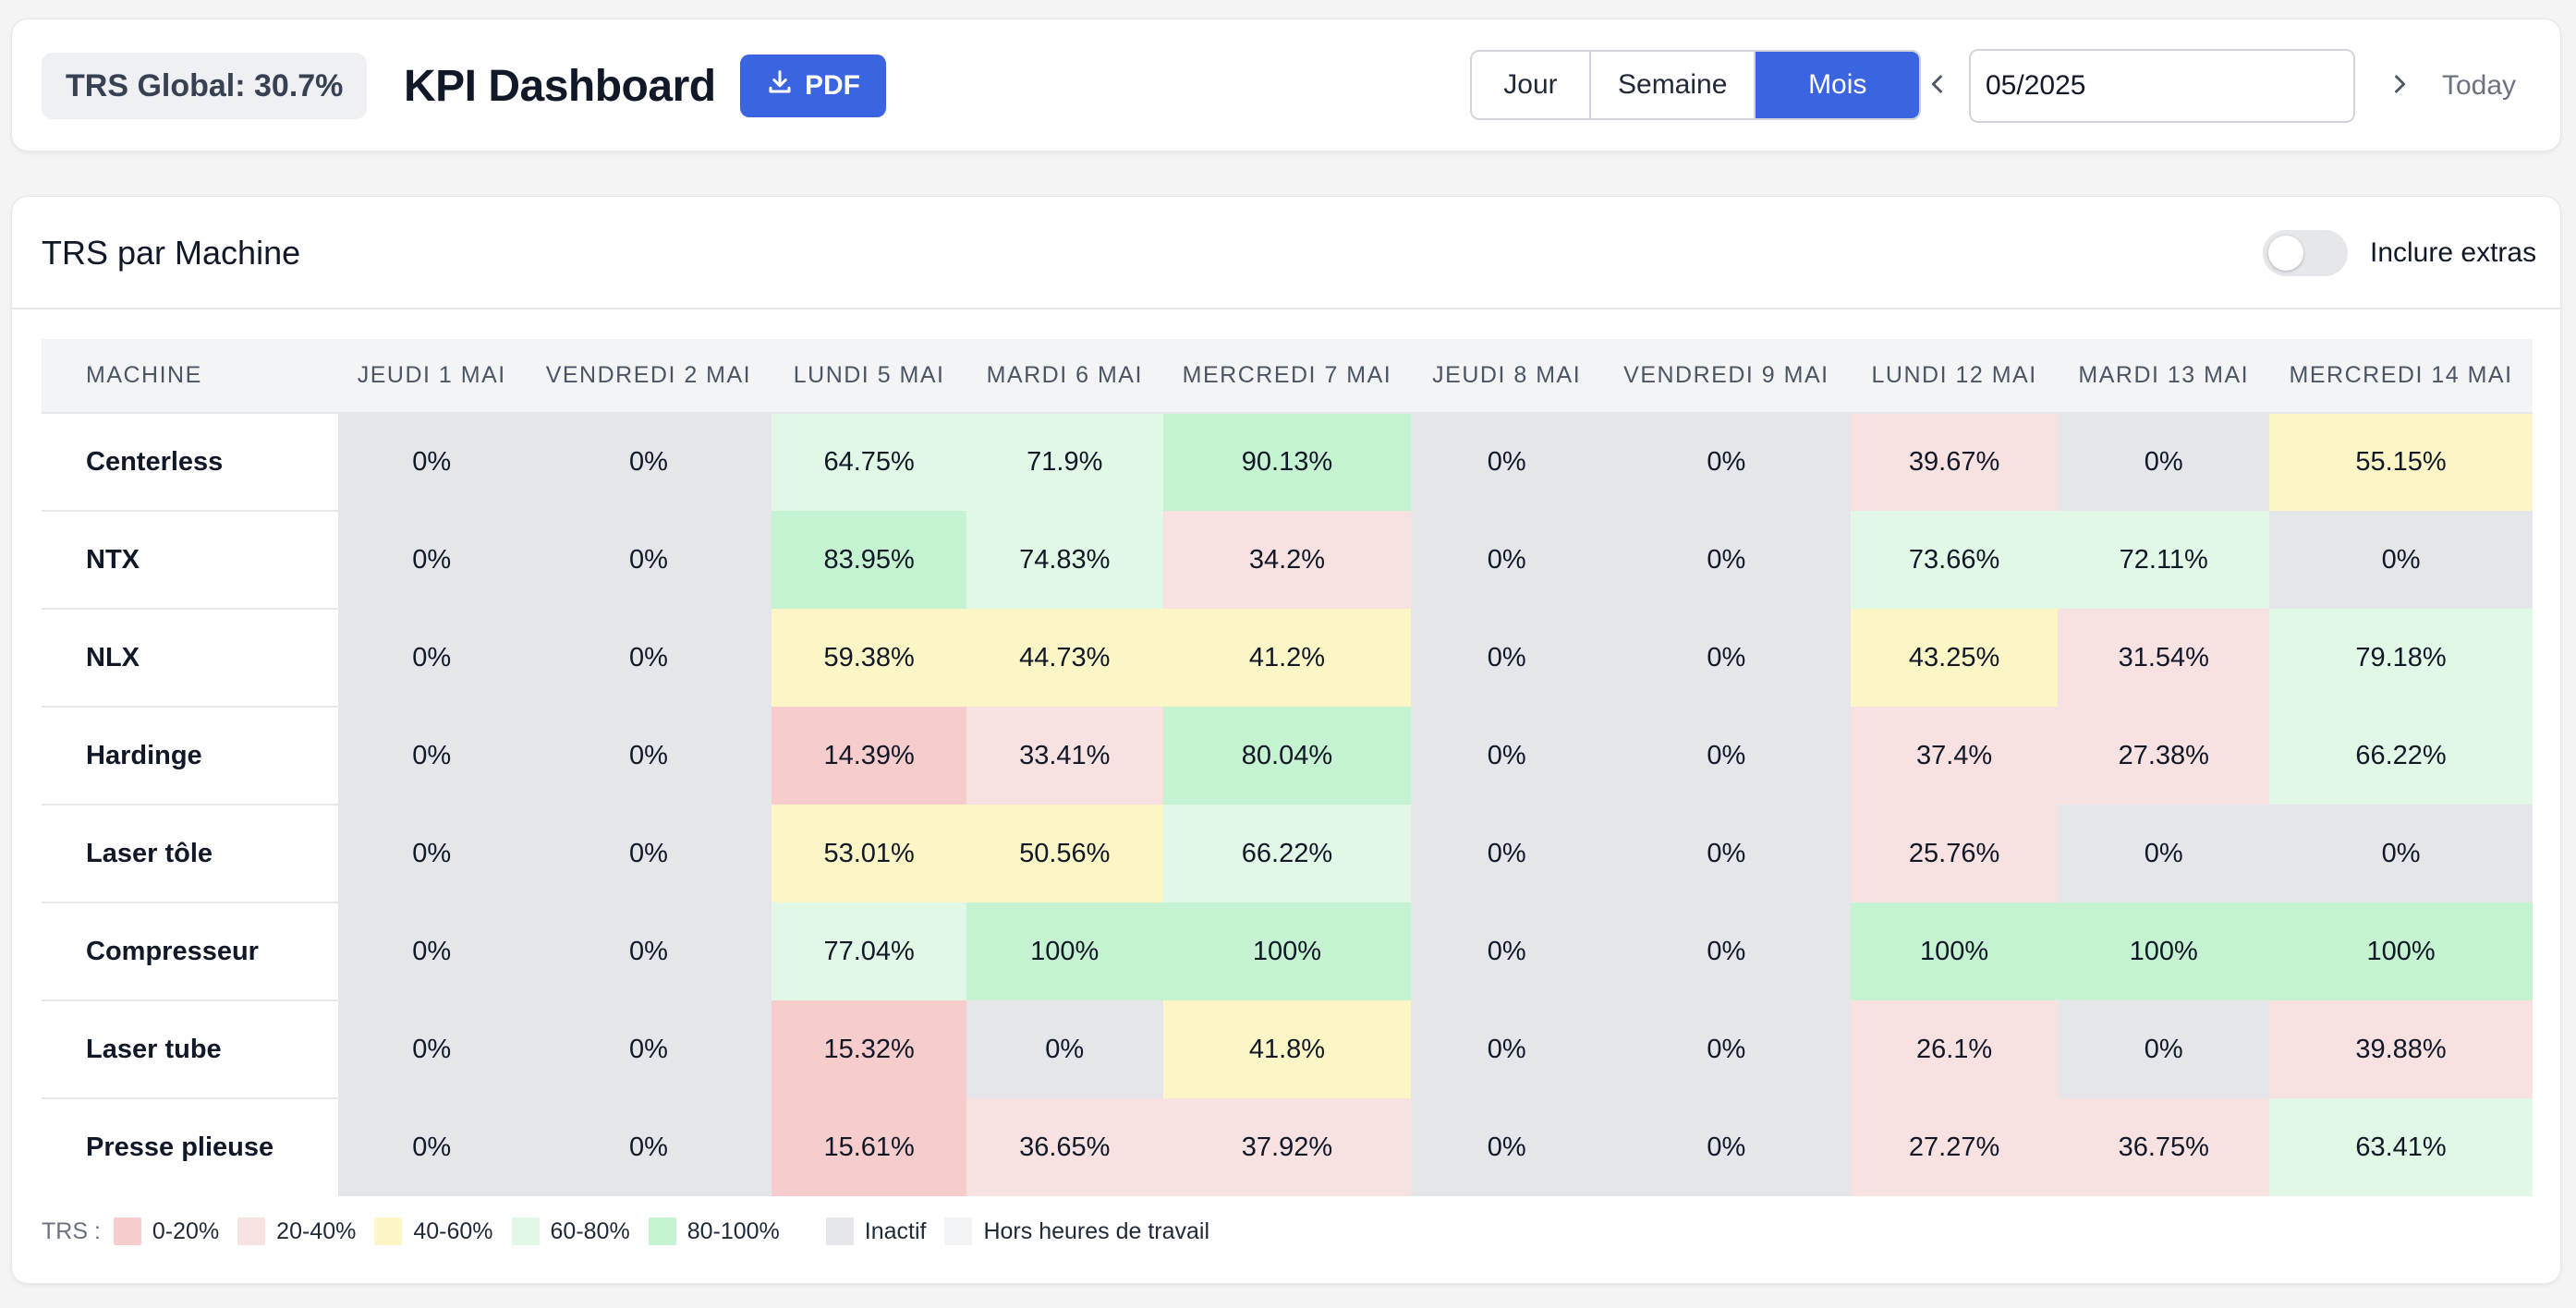  What do you see at coordinates (2401, 376) in the screenshot?
I see `day-column-header: Mercredi 14 mai` at bounding box center [2401, 376].